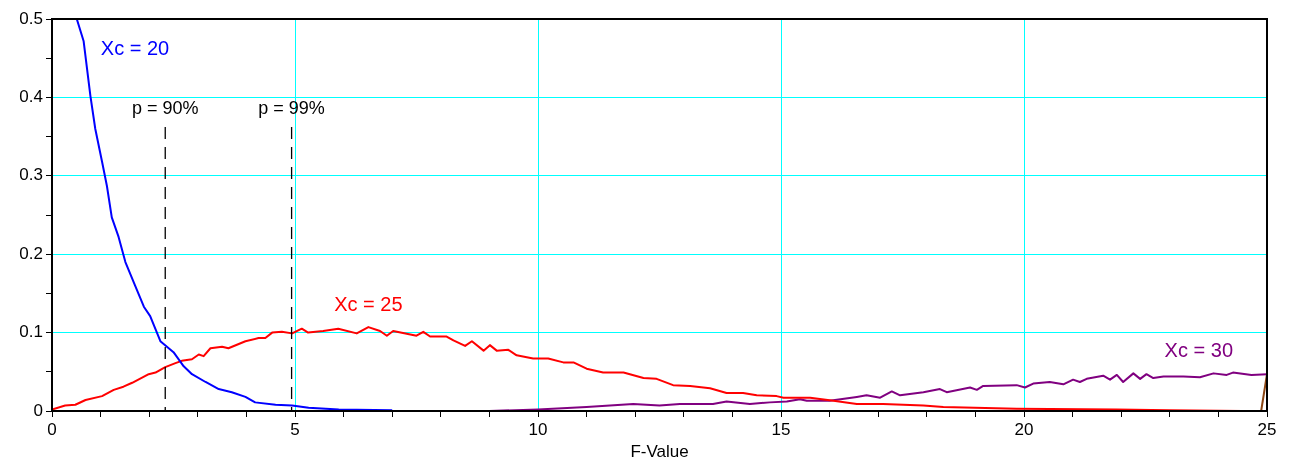 This screenshot has height=463, width=1289. Describe the element at coordinates (1199, 349) in the screenshot. I see `series-label: Xc = 30` at that location.